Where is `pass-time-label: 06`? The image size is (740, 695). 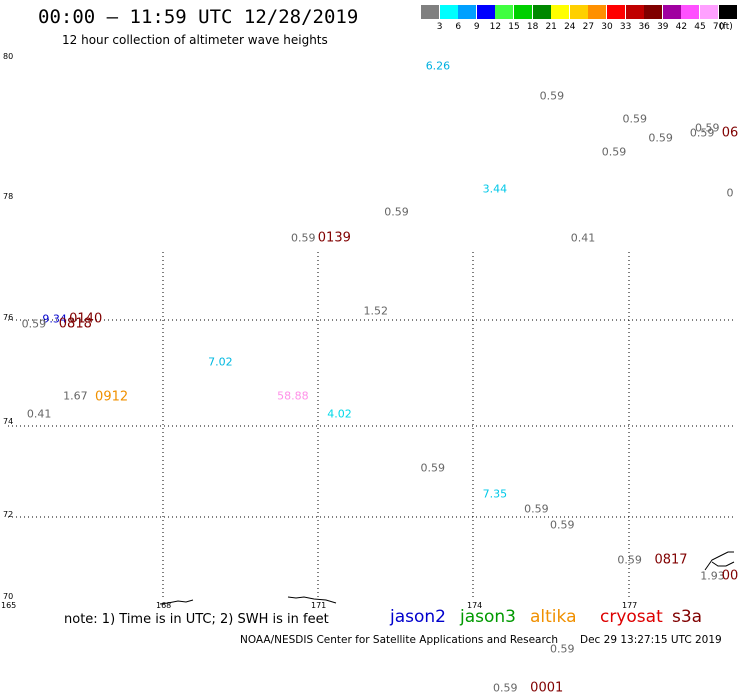 pass-time-label: 06 is located at coordinates (730, 133).